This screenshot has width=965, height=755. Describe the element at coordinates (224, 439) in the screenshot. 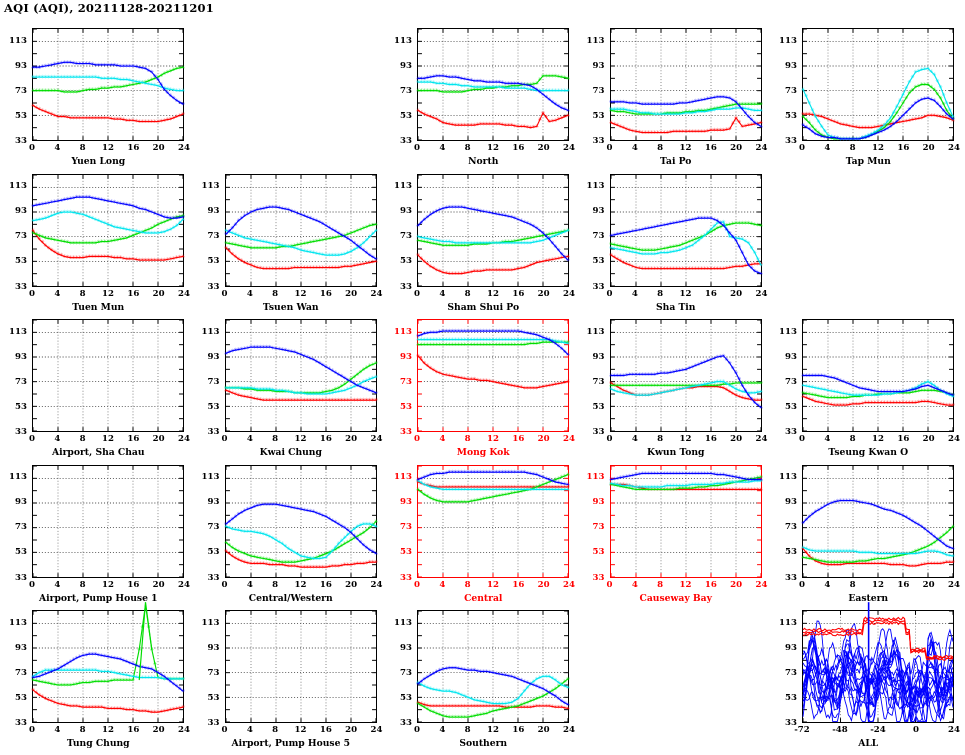

I see `x-tick-label: 0` at that location.